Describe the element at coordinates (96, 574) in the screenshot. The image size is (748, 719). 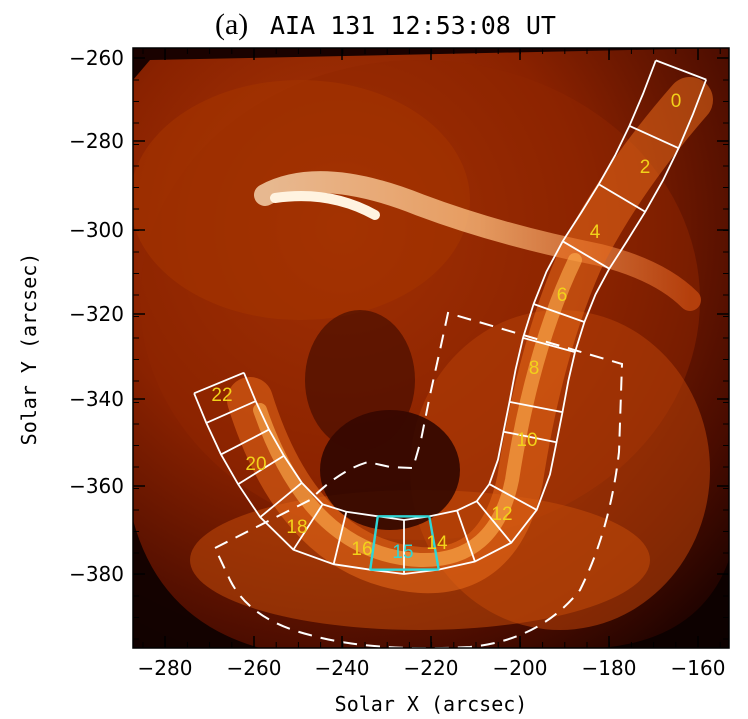
I see `y-tick-label: −380` at that location.